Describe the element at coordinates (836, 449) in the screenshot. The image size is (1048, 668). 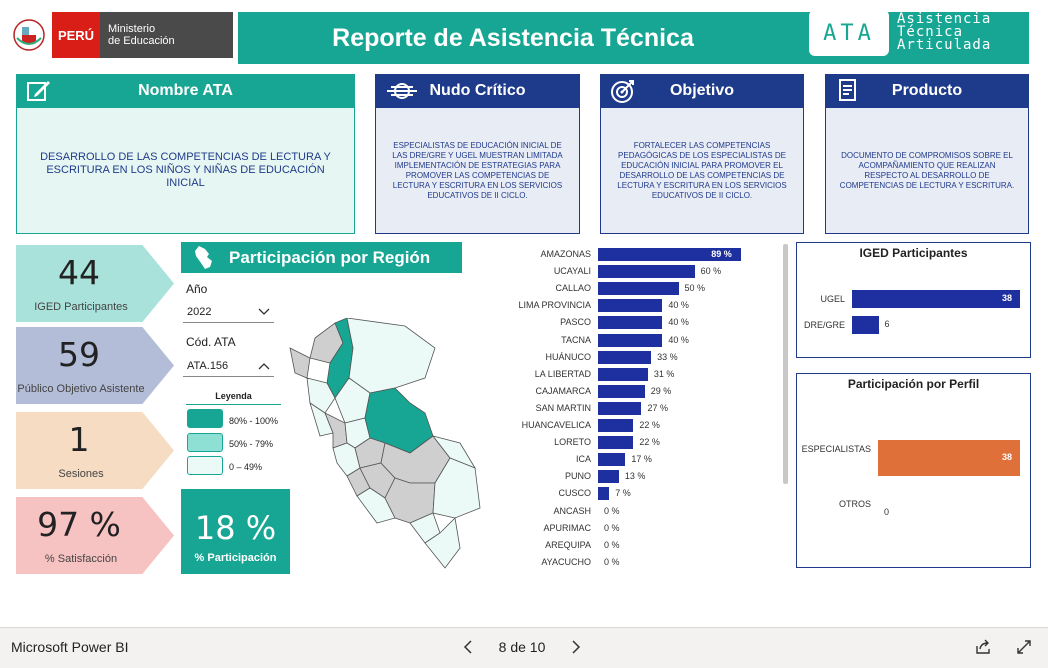
I see `perfil-chart-label: ESPECIALISTAS` at that location.